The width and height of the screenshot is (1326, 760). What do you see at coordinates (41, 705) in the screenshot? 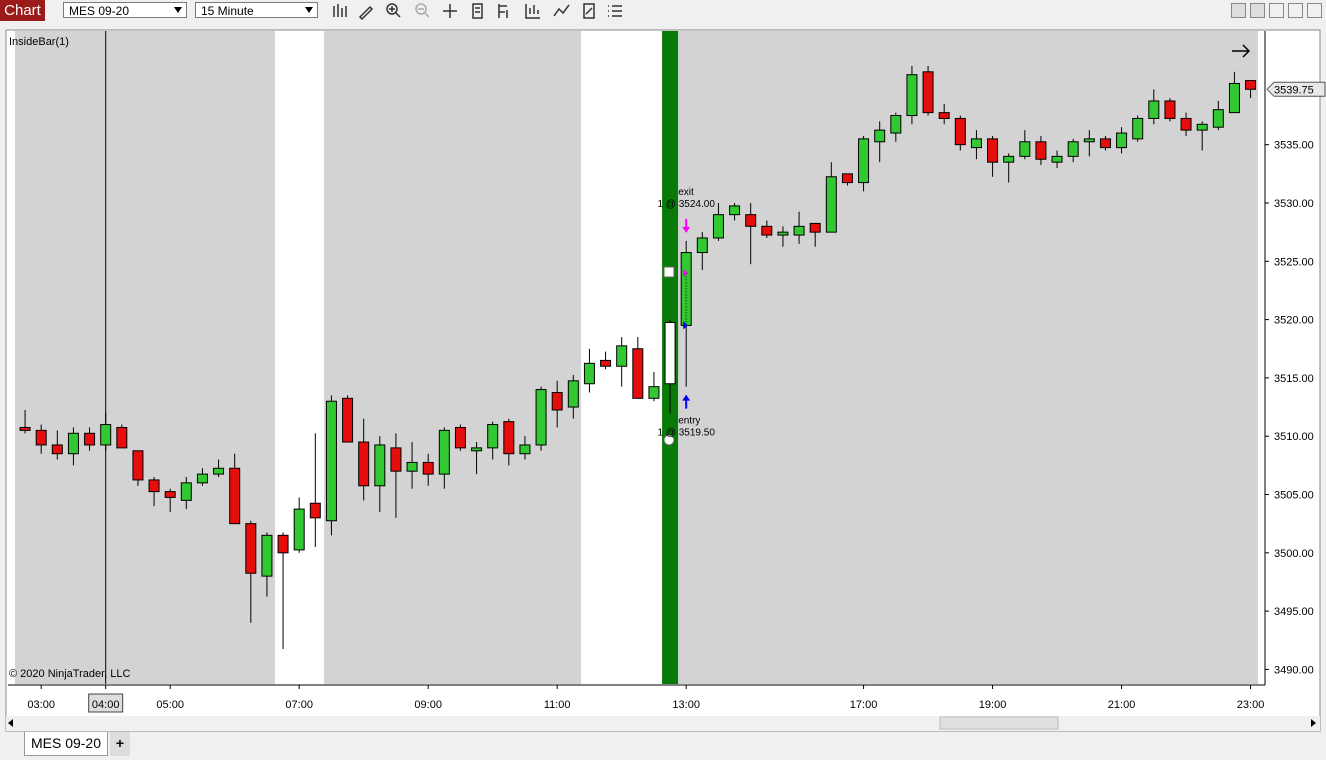
I see `x-tick-label: 03:00` at bounding box center [41, 705].